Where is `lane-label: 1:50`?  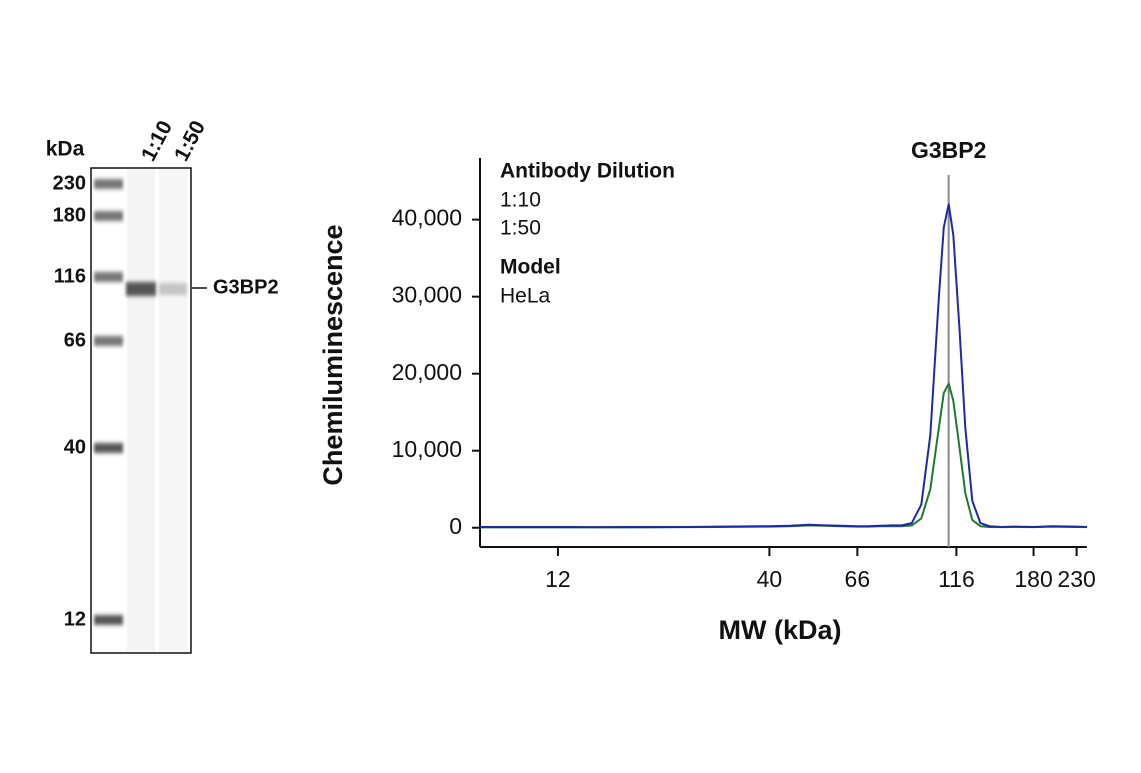 lane-label: 1:50 is located at coordinates (190, 141).